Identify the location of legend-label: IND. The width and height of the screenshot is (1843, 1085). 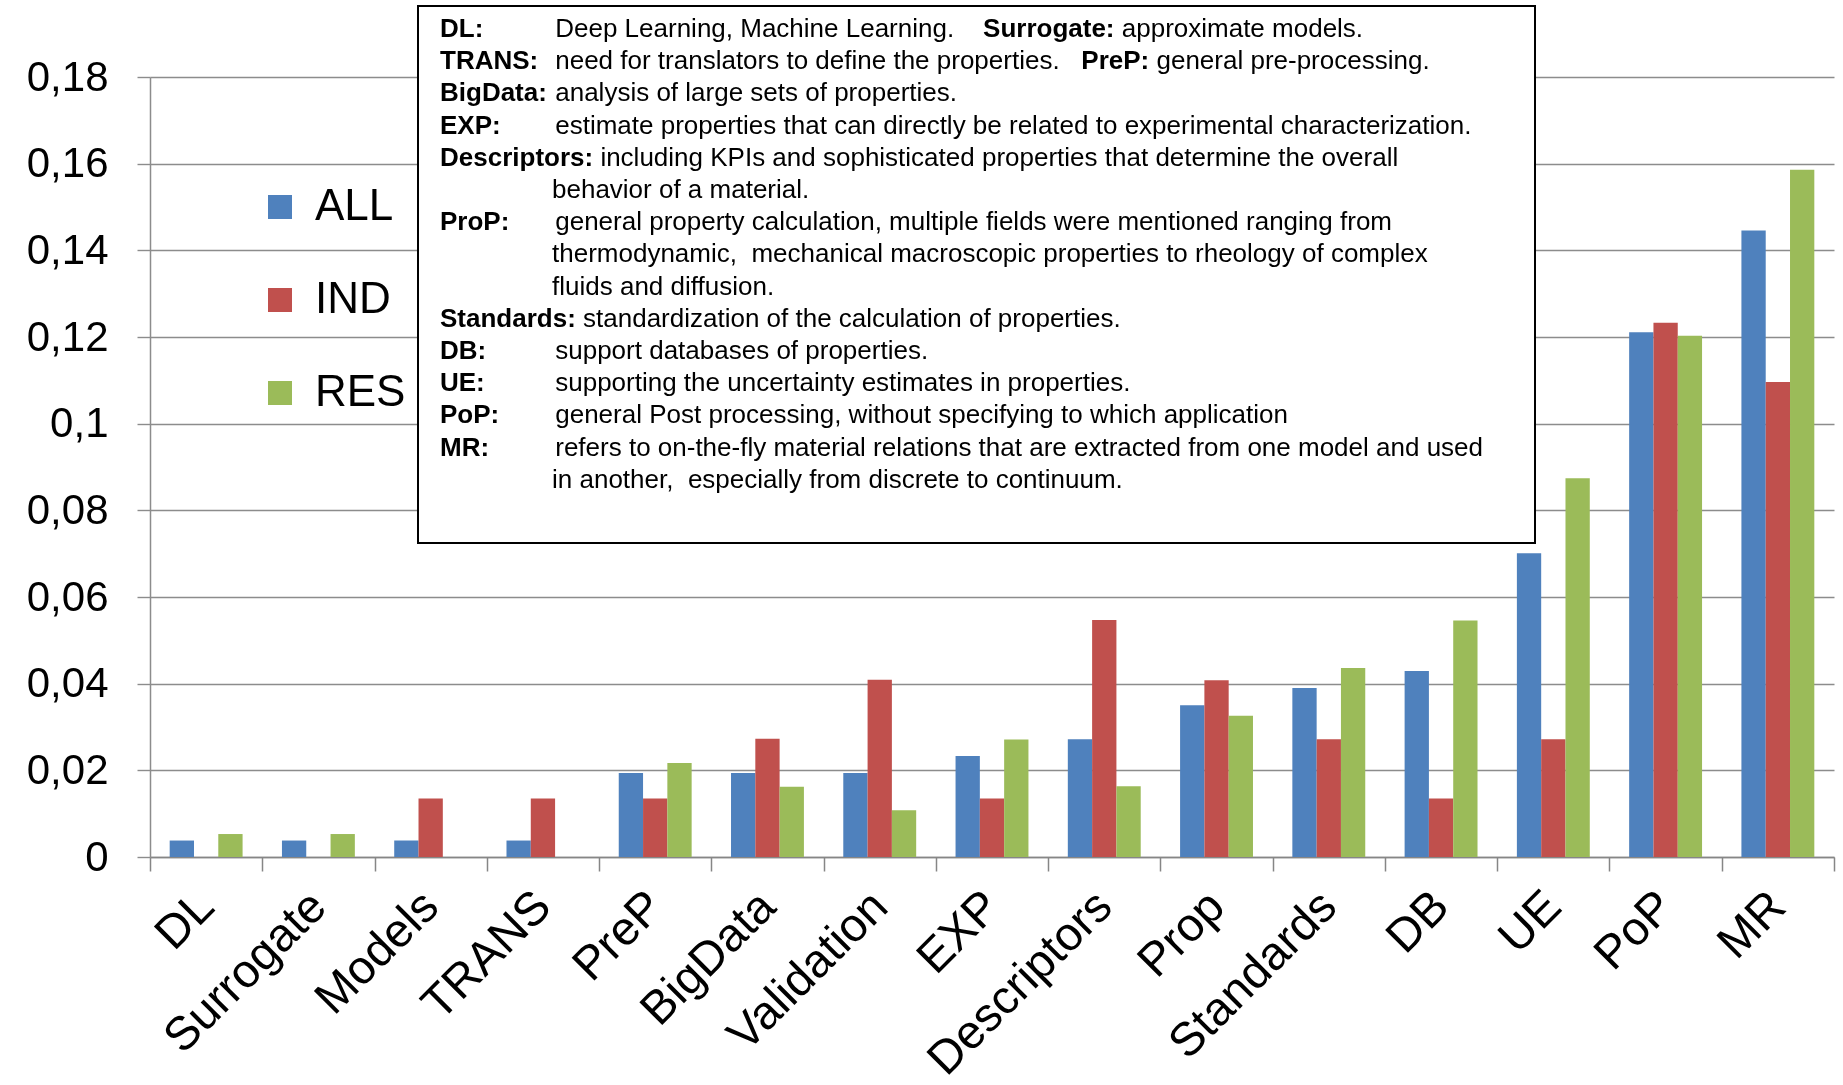
(353, 297).